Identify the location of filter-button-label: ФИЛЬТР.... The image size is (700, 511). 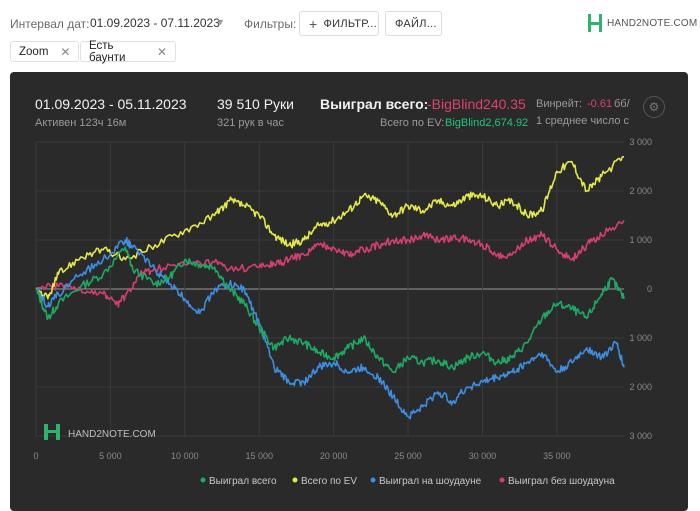
(350, 23).